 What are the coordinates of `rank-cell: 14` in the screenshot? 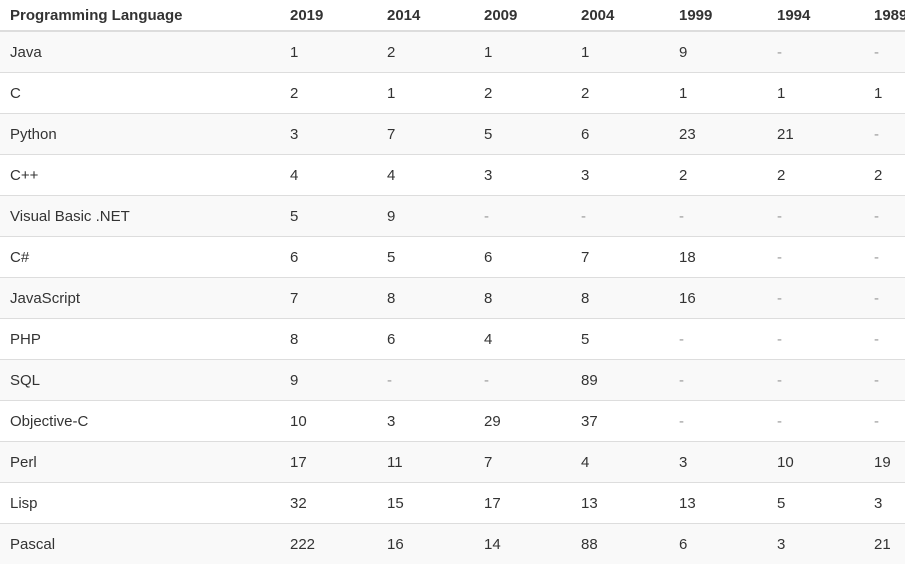 It's located at (522, 543).